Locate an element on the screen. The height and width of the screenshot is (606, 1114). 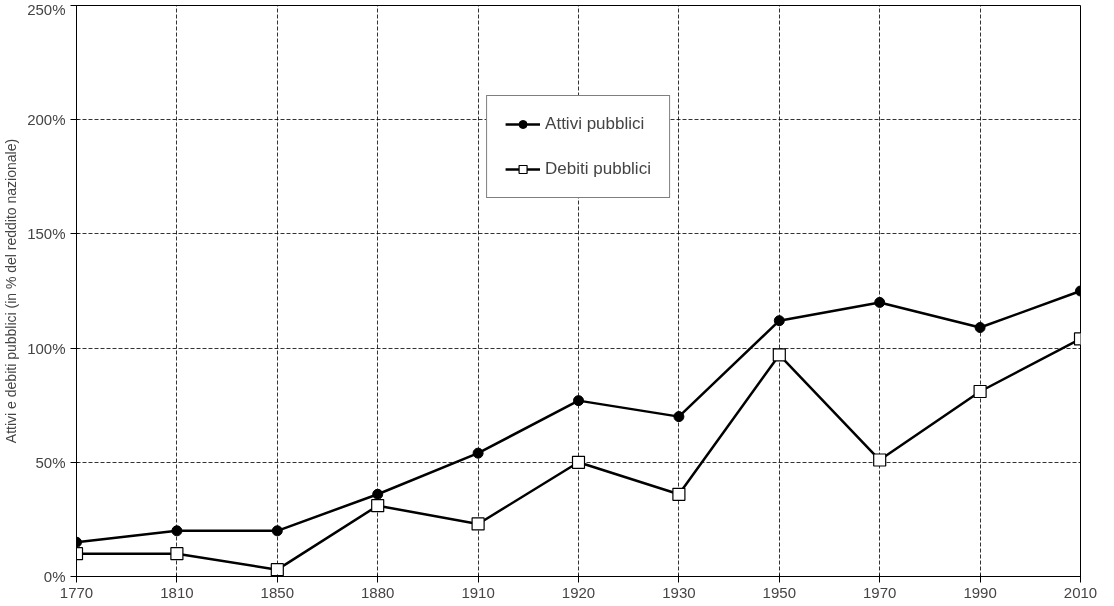
x-tick-label: 2010 is located at coordinates (1080, 592).